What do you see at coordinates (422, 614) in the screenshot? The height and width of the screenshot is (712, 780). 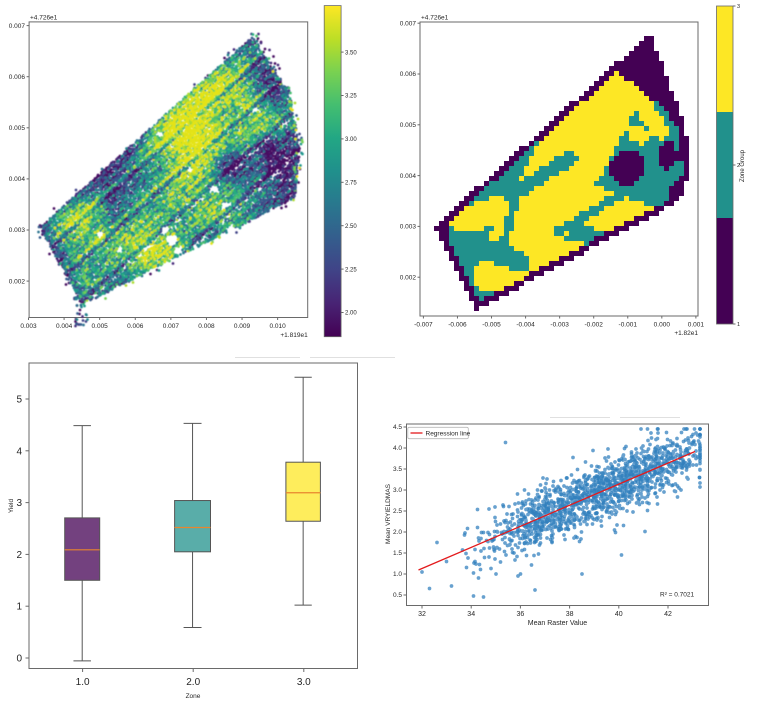 I see `svg-text: 32` at bounding box center [422, 614].